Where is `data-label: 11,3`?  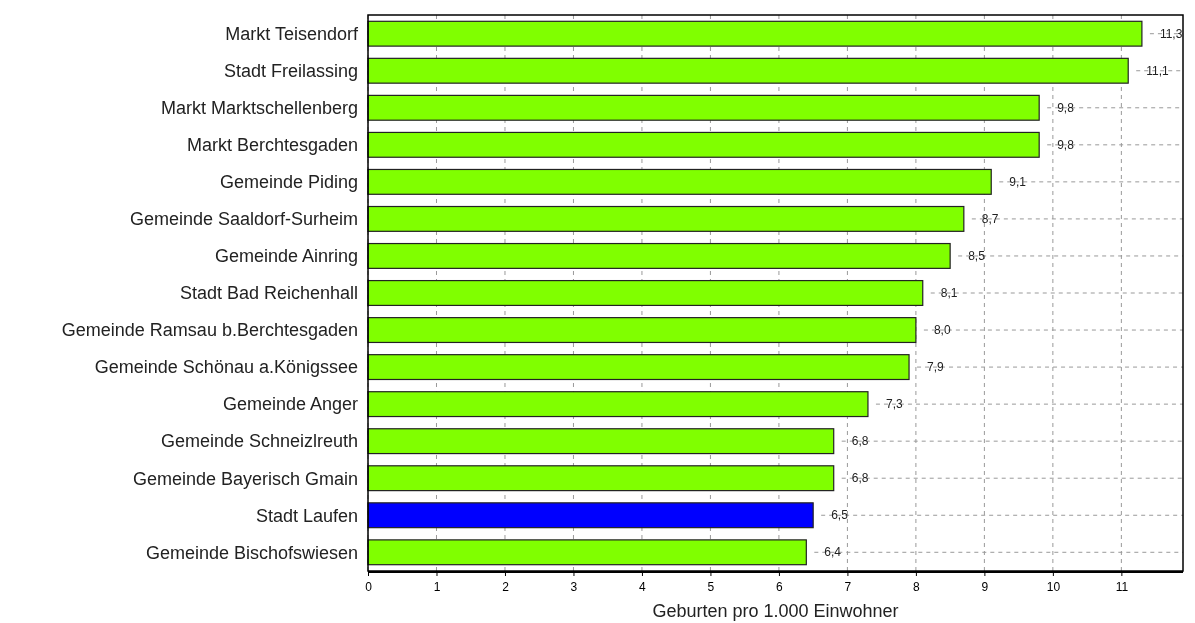
data-label: 11,3 is located at coordinates (1171, 33).